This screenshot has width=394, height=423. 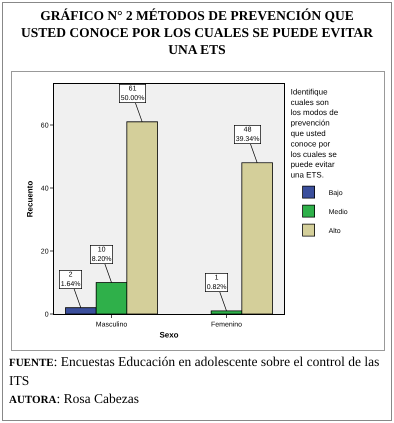 What do you see at coordinates (169, 335) in the screenshot?
I see `x-axis-title: Sexo` at bounding box center [169, 335].